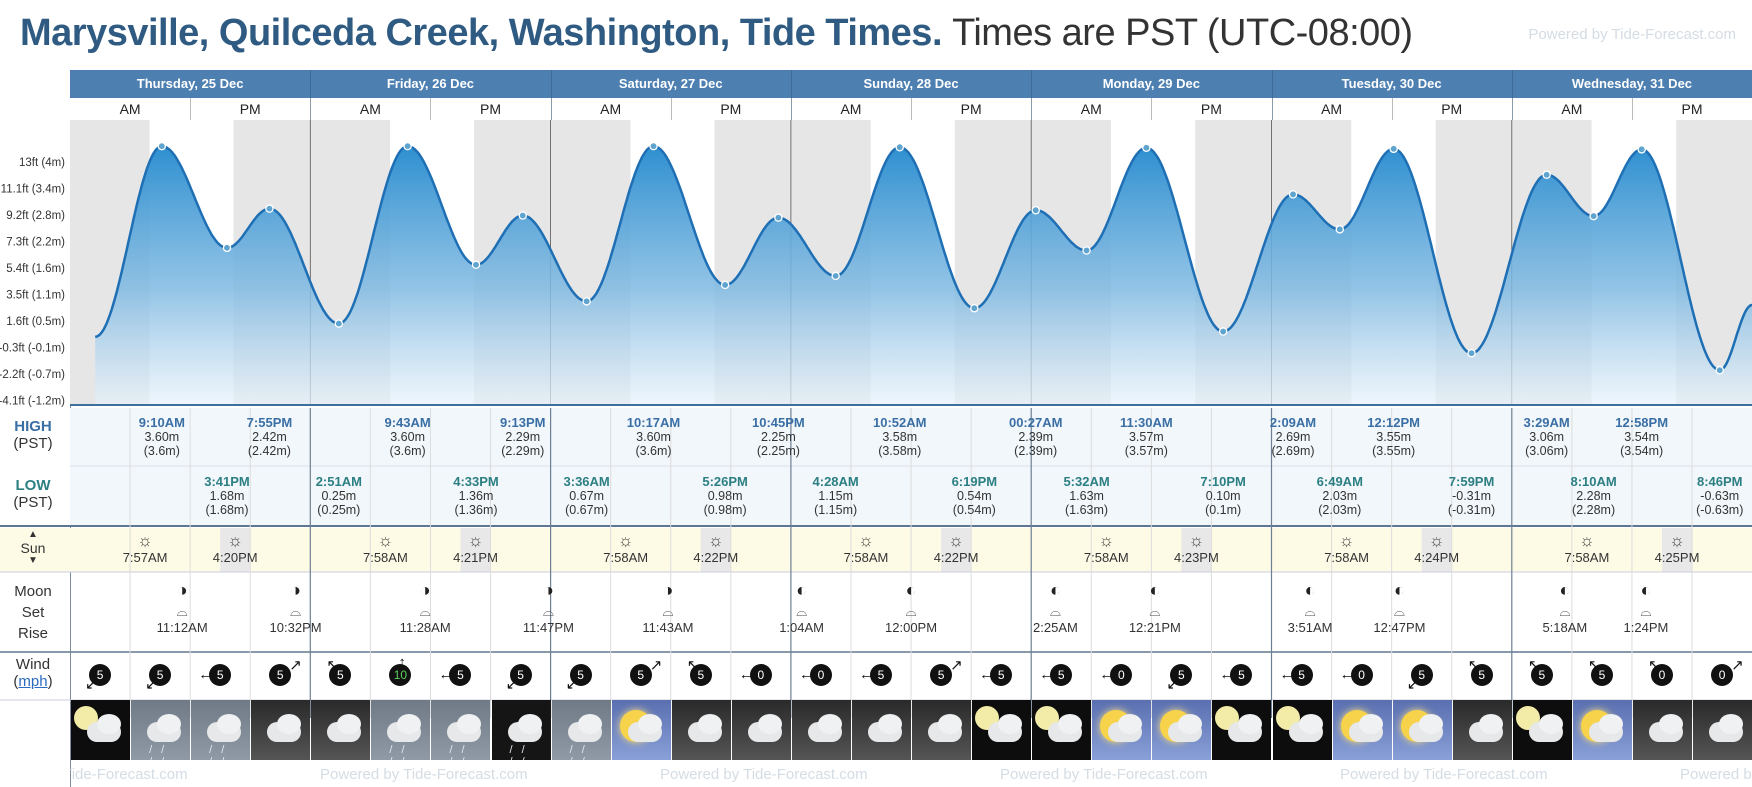  I want to click on high-tide-cell: 00:27AM 2.39m (2.39m), so click(1036, 437).